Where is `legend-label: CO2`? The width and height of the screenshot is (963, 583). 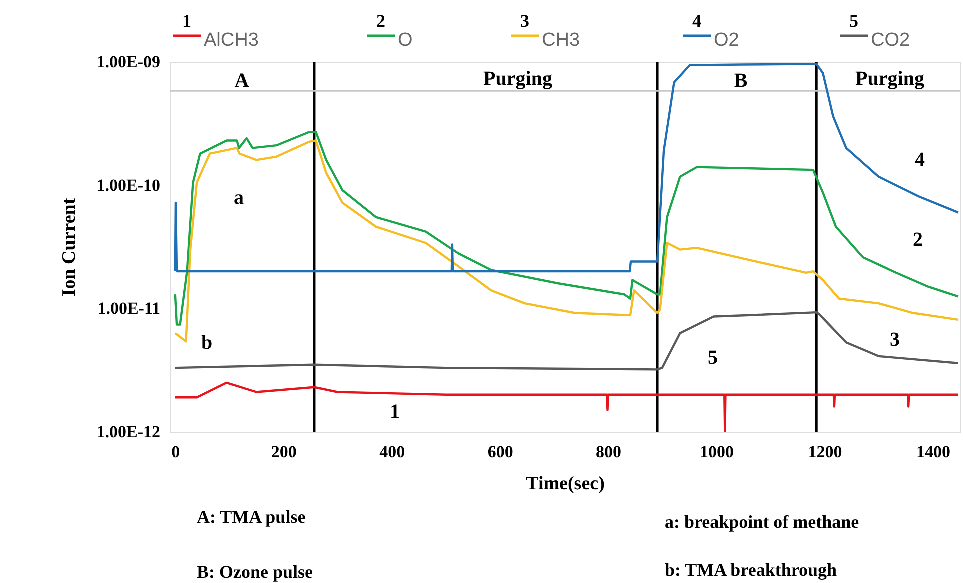 legend-label: CO2 is located at coordinates (890, 40).